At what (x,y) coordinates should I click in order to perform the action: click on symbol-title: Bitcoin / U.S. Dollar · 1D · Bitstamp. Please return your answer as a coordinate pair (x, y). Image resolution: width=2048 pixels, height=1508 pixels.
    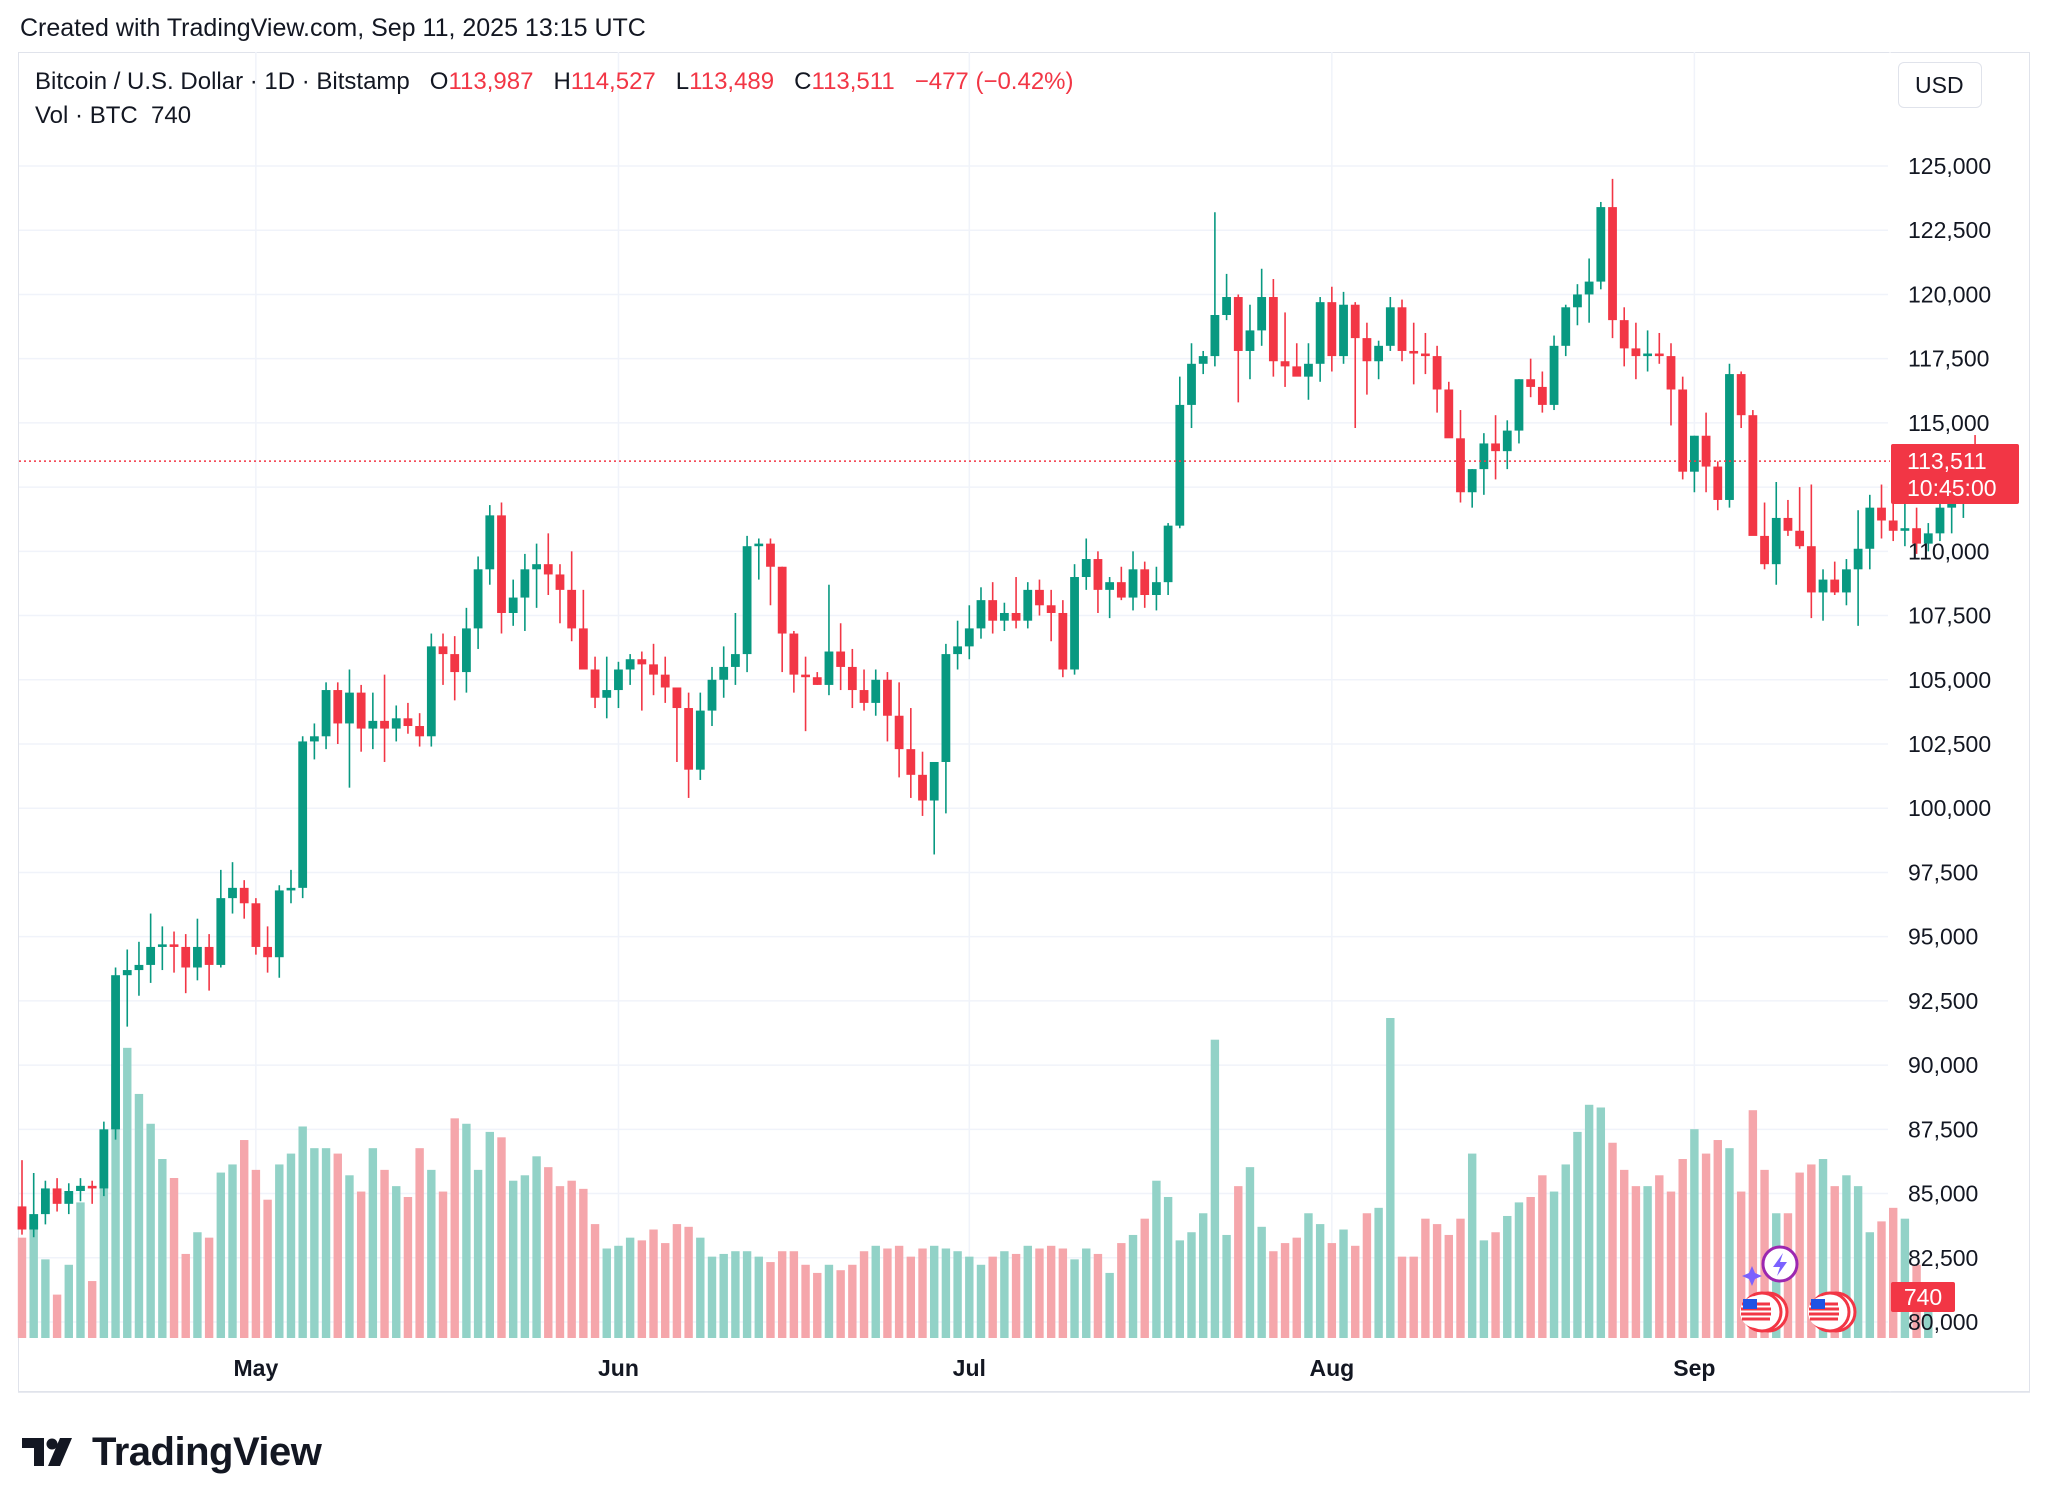
    Looking at the image, I should click on (222, 81).